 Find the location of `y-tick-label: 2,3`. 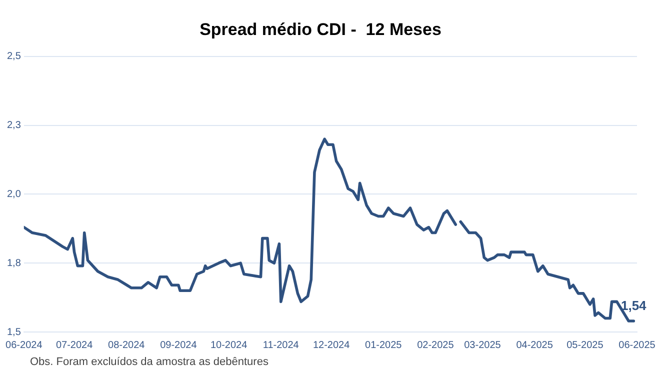

y-tick-label: 2,3 is located at coordinates (14, 126).